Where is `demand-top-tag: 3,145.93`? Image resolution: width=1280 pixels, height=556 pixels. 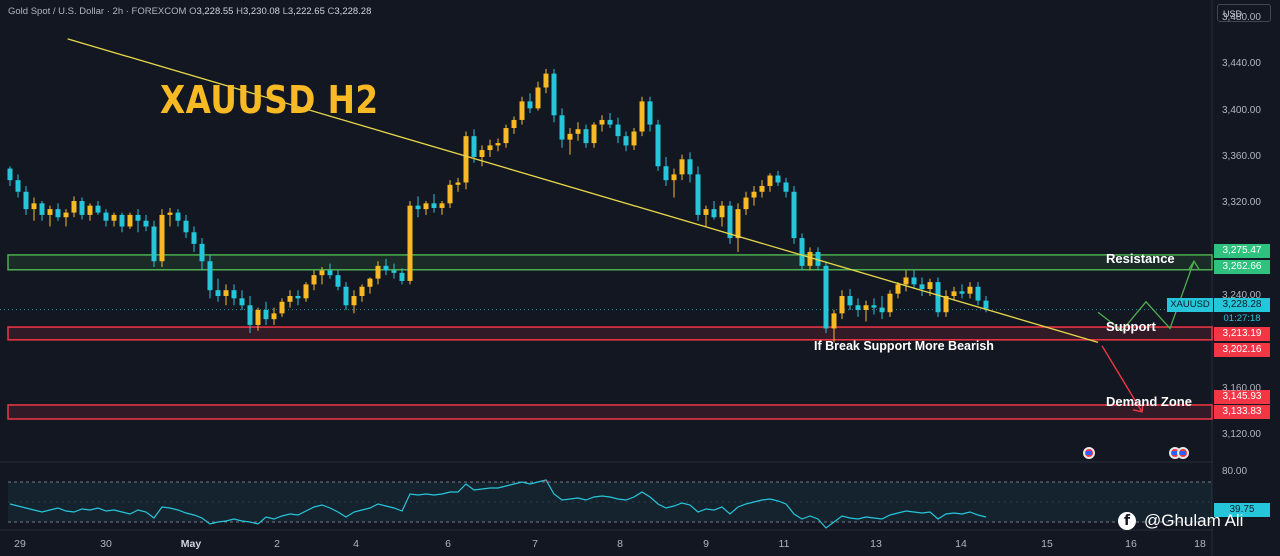 demand-top-tag: 3,145.93 is located at coordinates (1242, 397).